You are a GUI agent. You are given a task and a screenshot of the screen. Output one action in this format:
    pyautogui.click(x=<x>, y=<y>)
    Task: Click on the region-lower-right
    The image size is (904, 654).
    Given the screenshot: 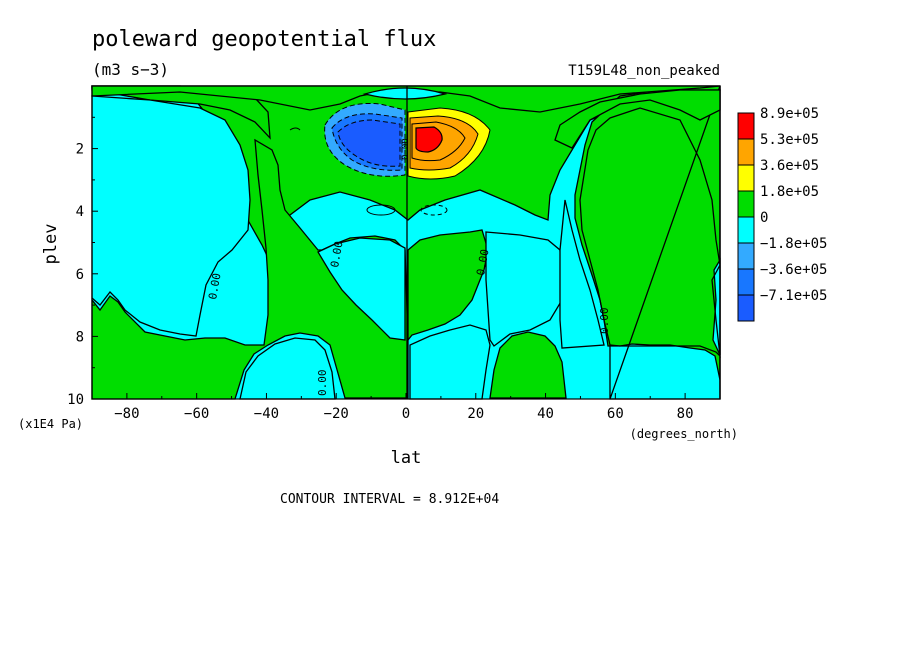 What is the action you would take?
    pyautogui.click(x=528, y=365)
    